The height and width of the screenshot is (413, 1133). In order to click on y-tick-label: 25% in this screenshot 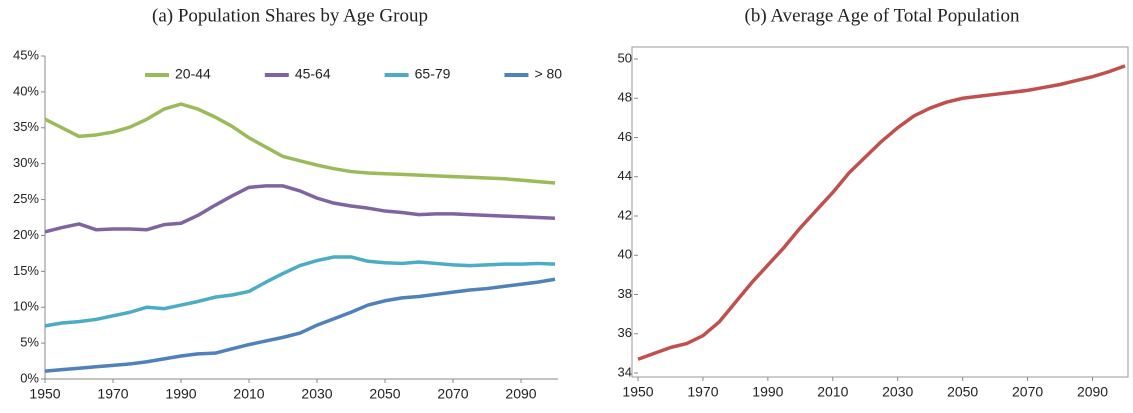, I will do `click(26, 198)`.